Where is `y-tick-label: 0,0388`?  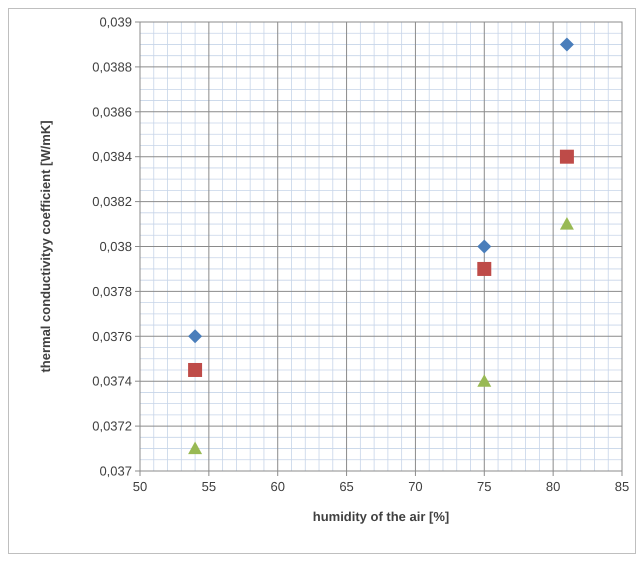
y-tick-label: 0,0388 is located at coordinates (112, 66).